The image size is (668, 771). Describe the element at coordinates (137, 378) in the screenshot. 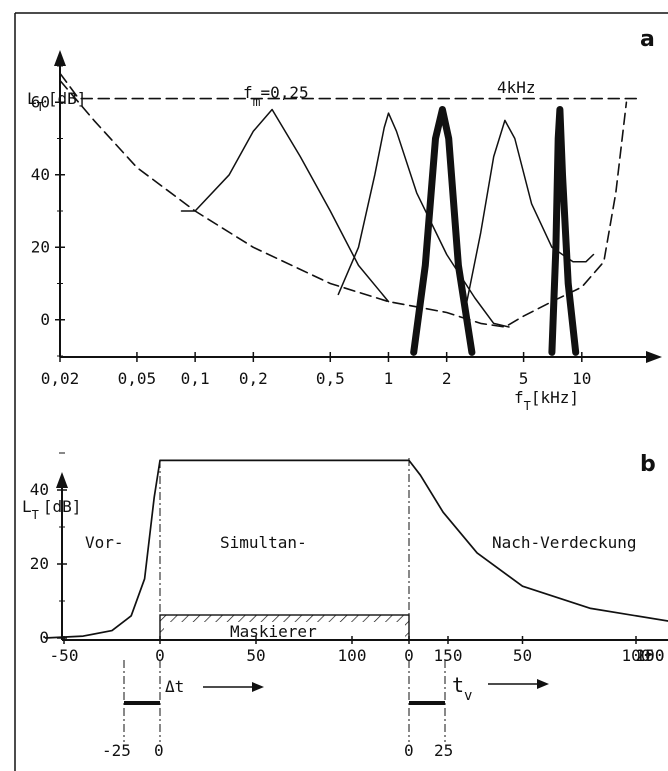

I see `panel-a-x-tick-label: 0,05` at that location.